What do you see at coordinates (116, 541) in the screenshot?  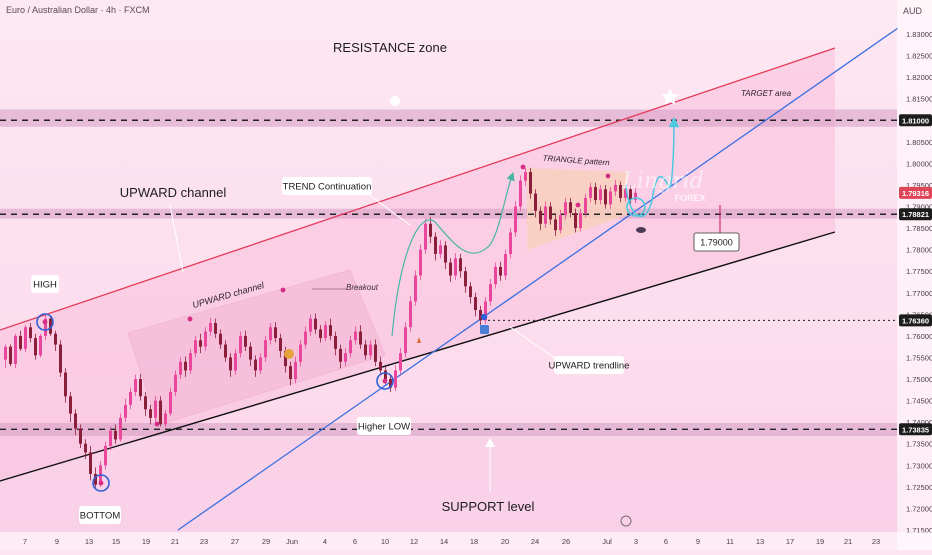 I see `x-tick-label: 15` at bounding box center [116, 541].